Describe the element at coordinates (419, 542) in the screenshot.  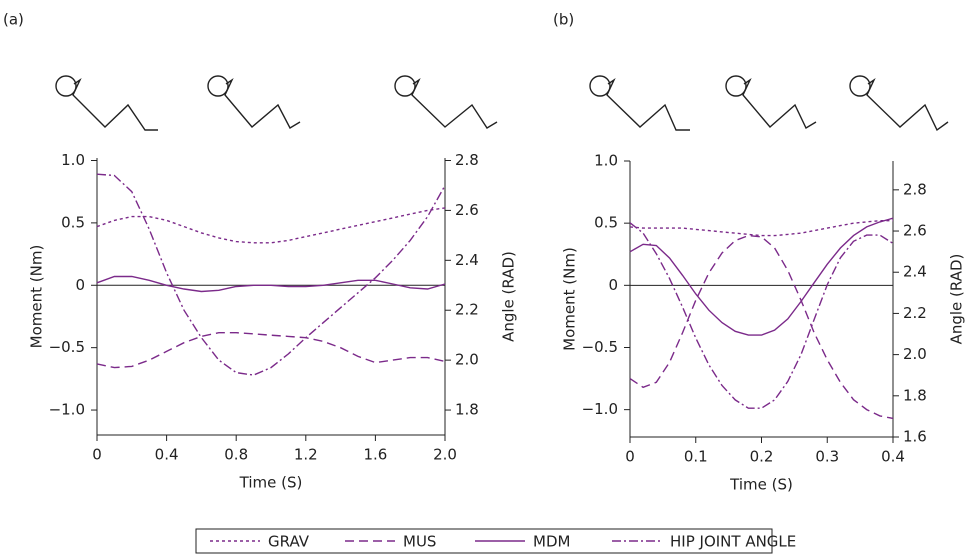
I see `legend-label: MUS` at that location.